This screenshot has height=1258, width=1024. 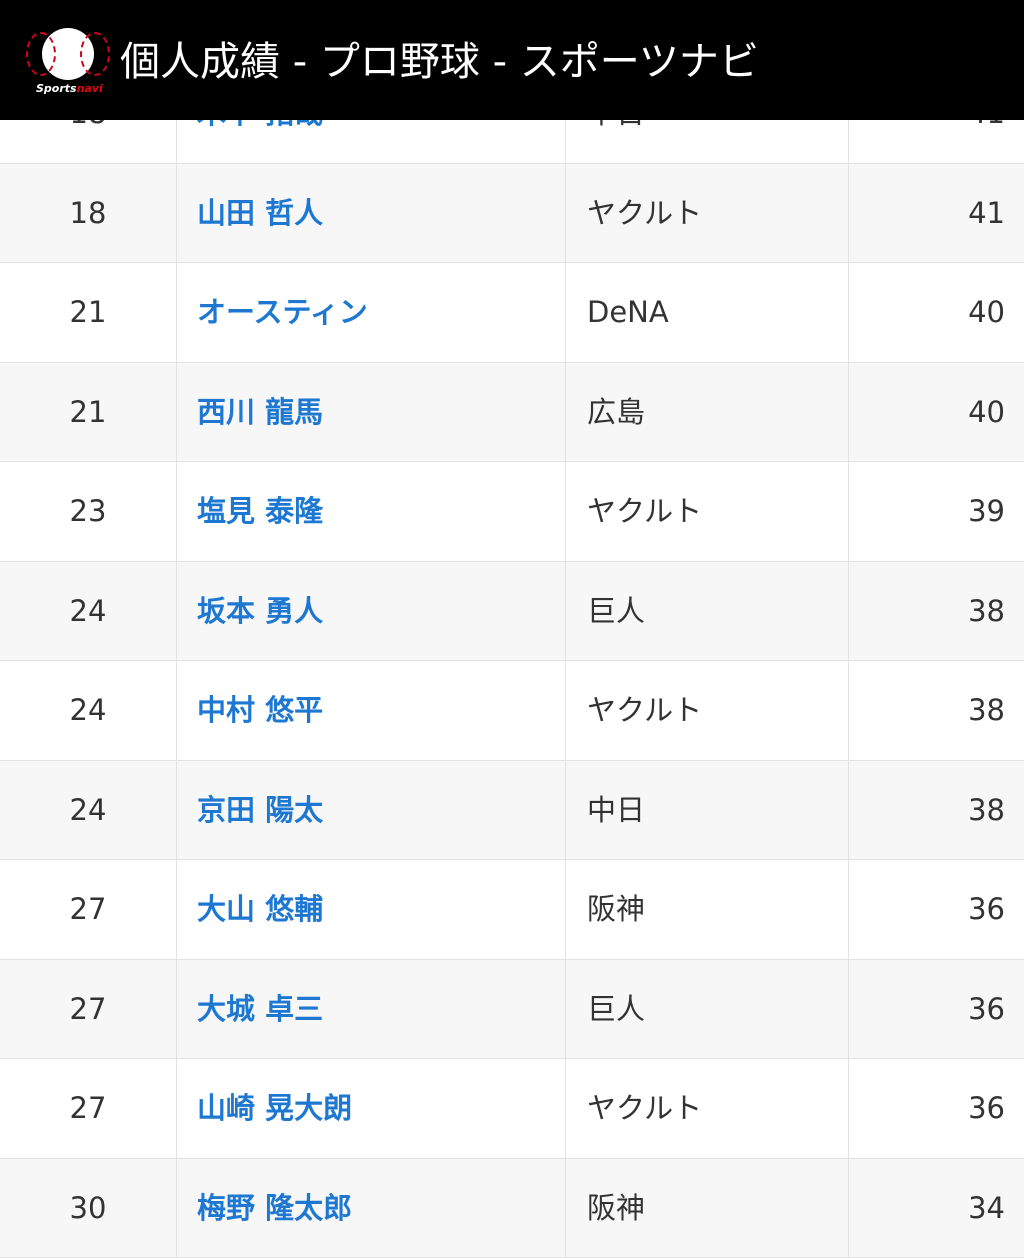 What do you see at coordinates (56, 88) in the screenshot?
I see `logo-text-sports: Sports` at bounding box center [56, 88].